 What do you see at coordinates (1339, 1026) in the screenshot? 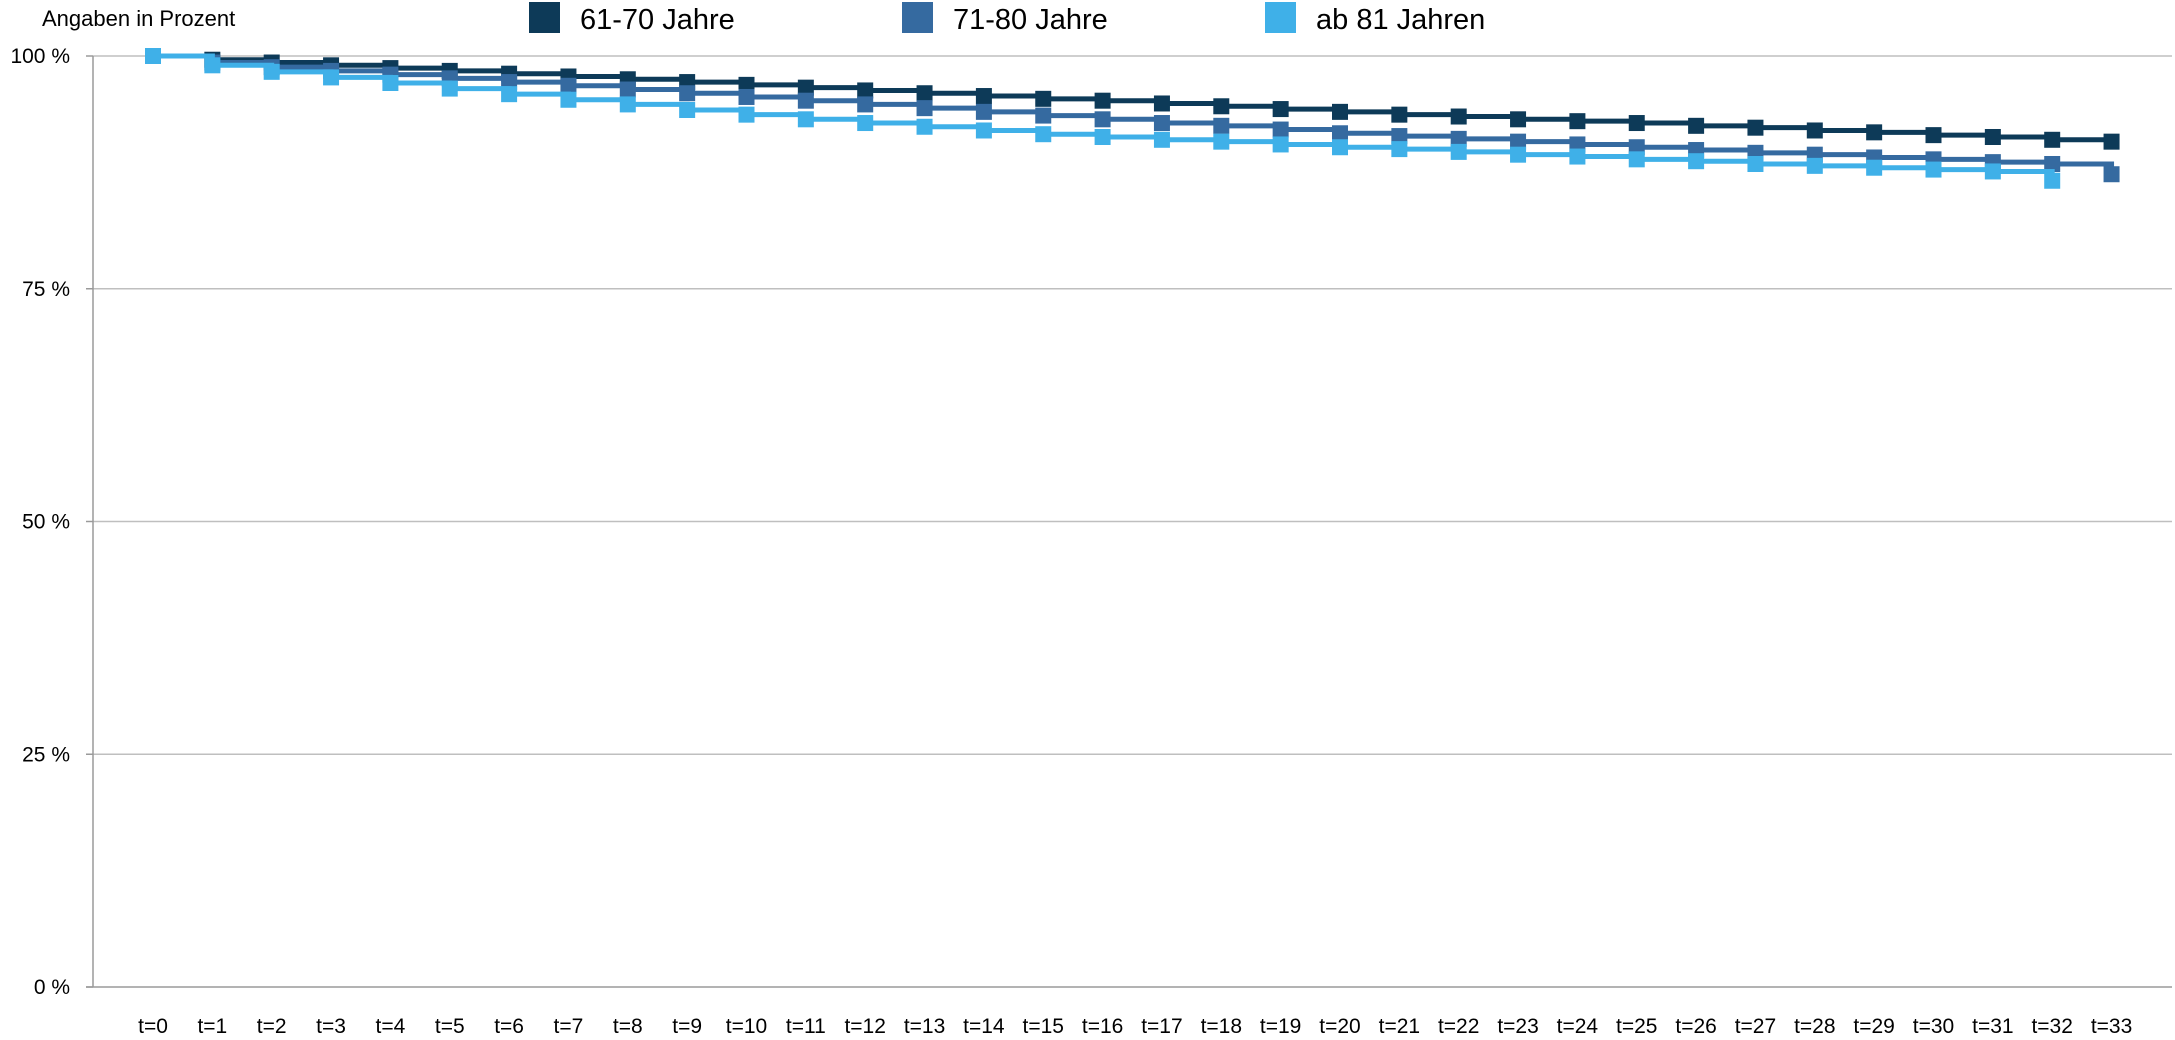
I see `x-tick-label: t=20` at bounding box center [1339, 1026].